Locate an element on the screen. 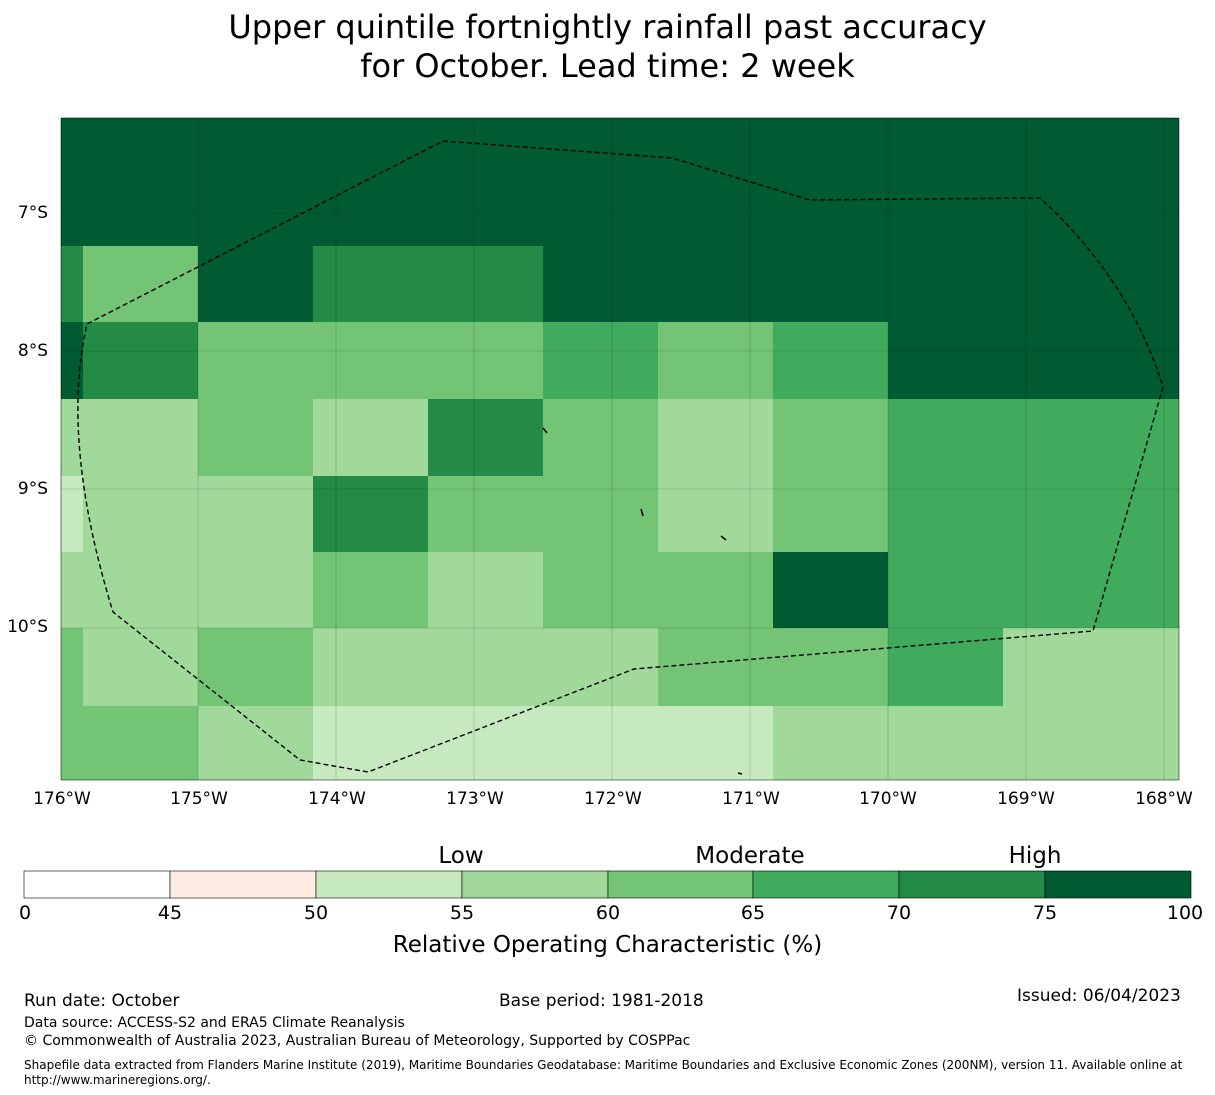 The image size is (1215, 1095). colorbar-tick-label: 70 is located at coordinates (899, 913).